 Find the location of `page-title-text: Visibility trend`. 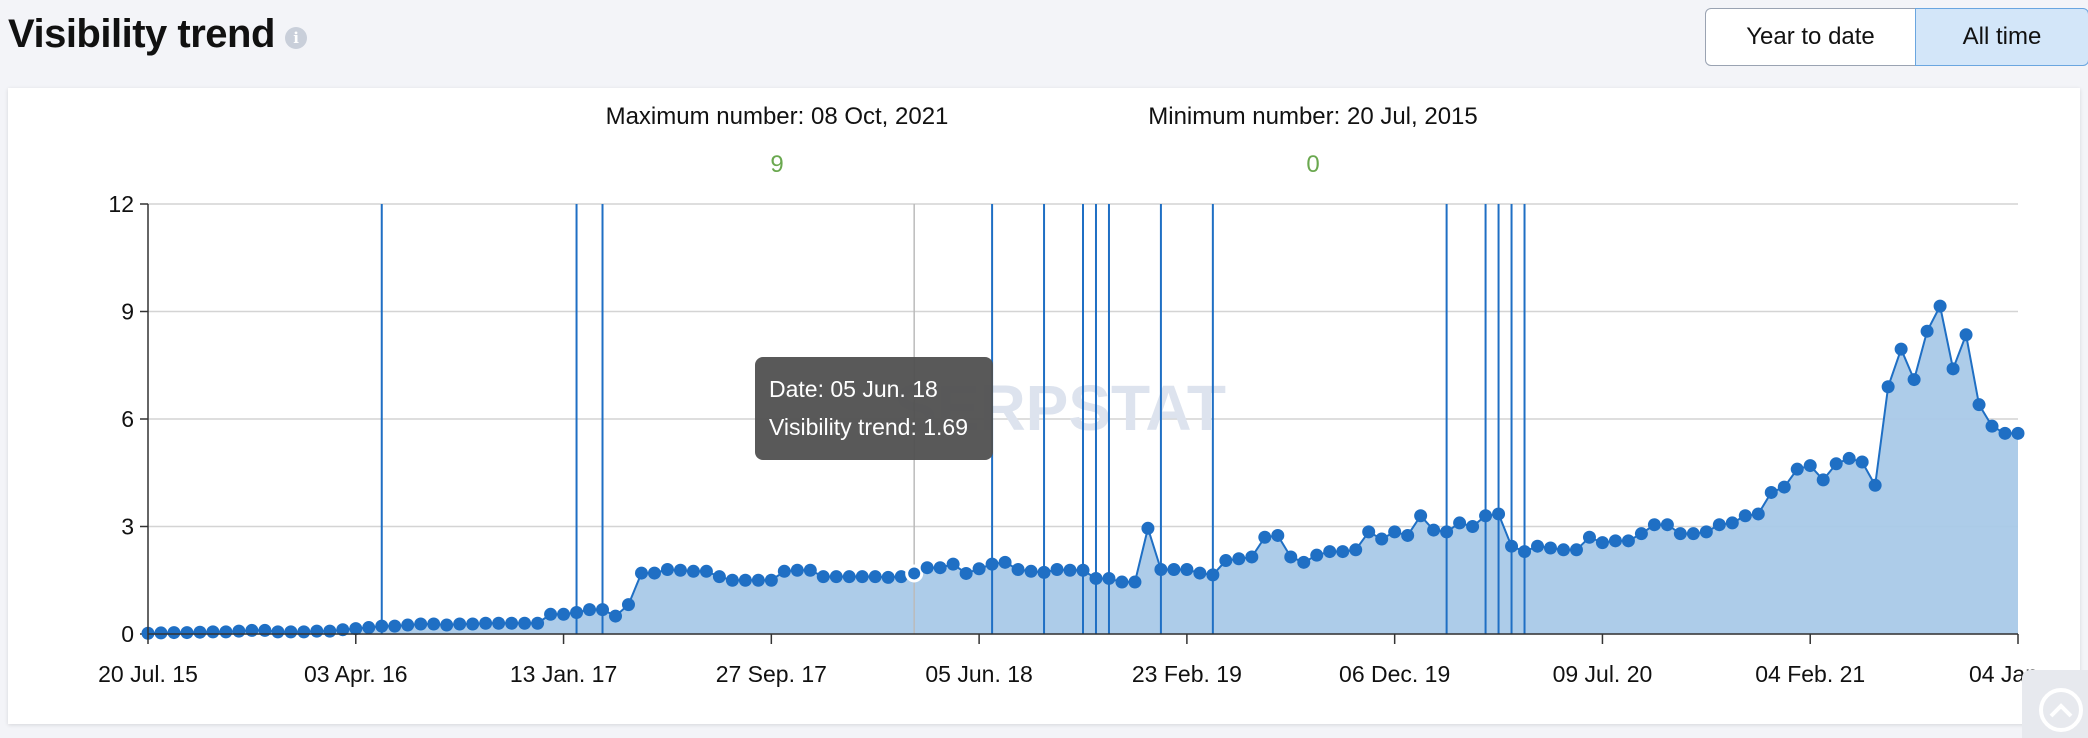

page-title-text: Visibility trend is located at coordinates (141, 34).